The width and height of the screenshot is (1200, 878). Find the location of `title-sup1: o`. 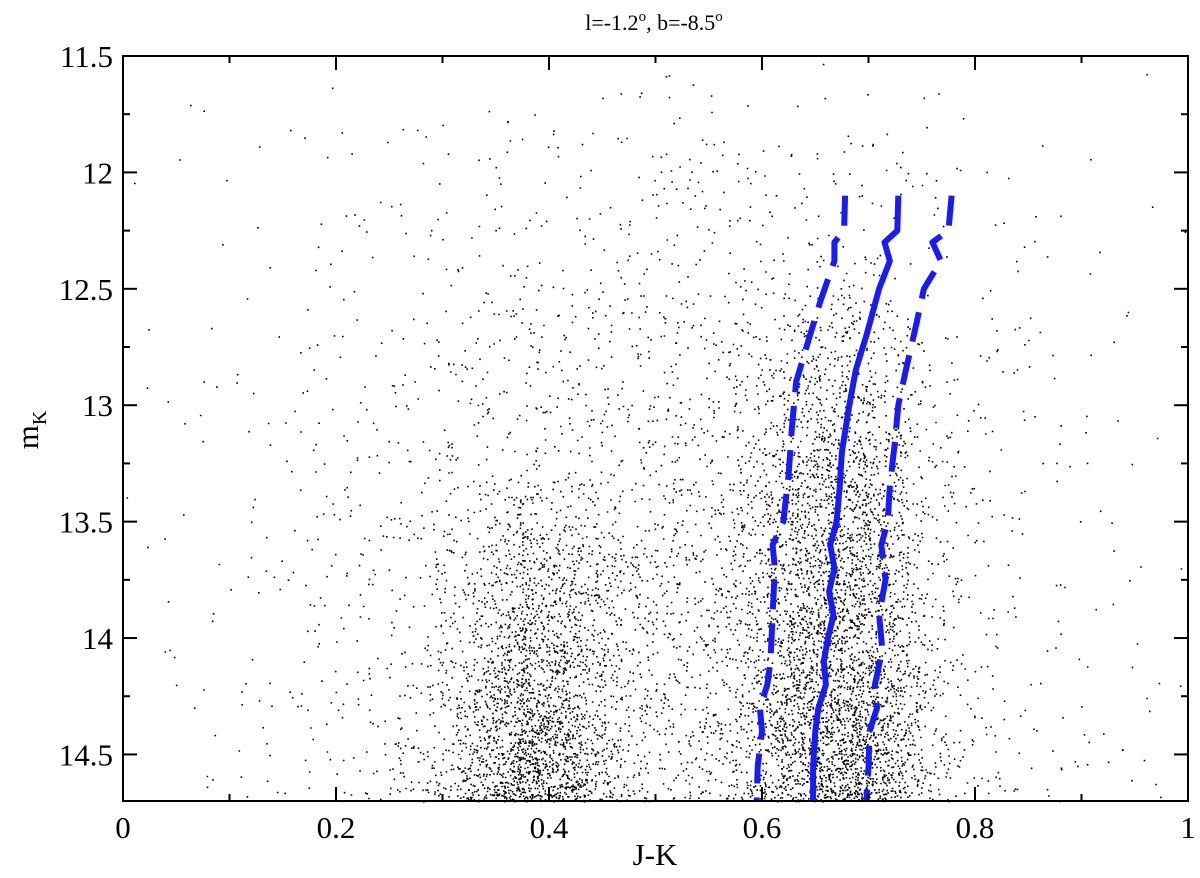

title-sup1: o is located at coordinates (643, 17).